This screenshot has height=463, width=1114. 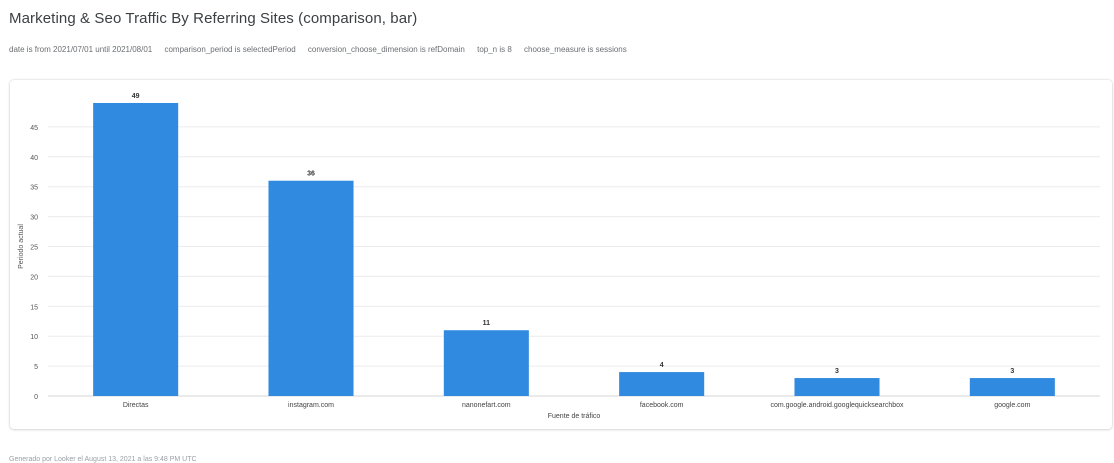 What do you see at coordinates (34, 337) in the screenshot?
I see `y-tick-label: 10` at bounding box center [34, 337].